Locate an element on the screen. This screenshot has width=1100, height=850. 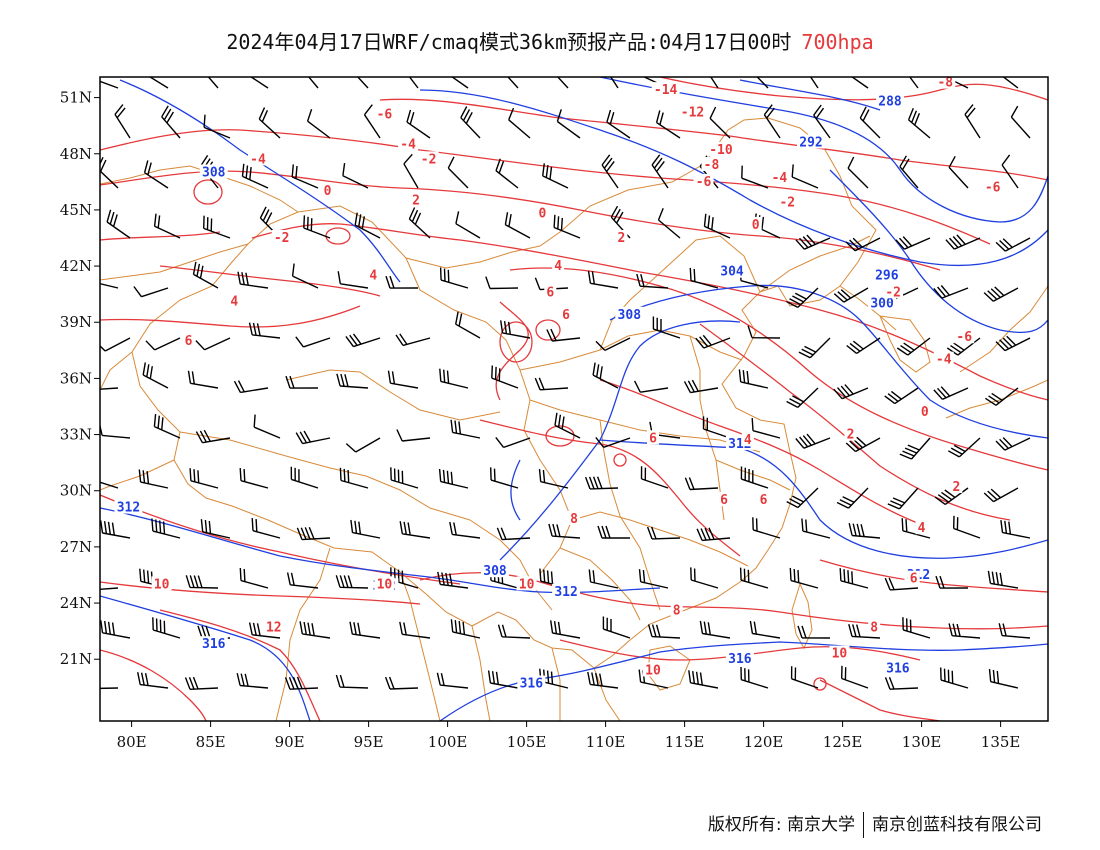
x-tick-label: 130E is located at coordinates (922, 742).